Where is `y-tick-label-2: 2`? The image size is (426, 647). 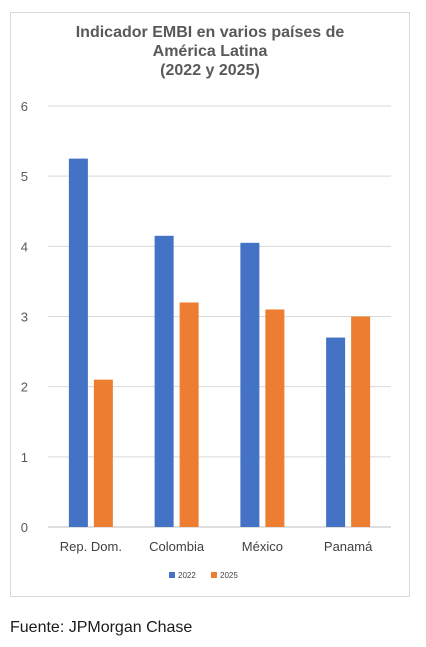
y-tick-label-2: 2 is located at coordinates (24, 387).